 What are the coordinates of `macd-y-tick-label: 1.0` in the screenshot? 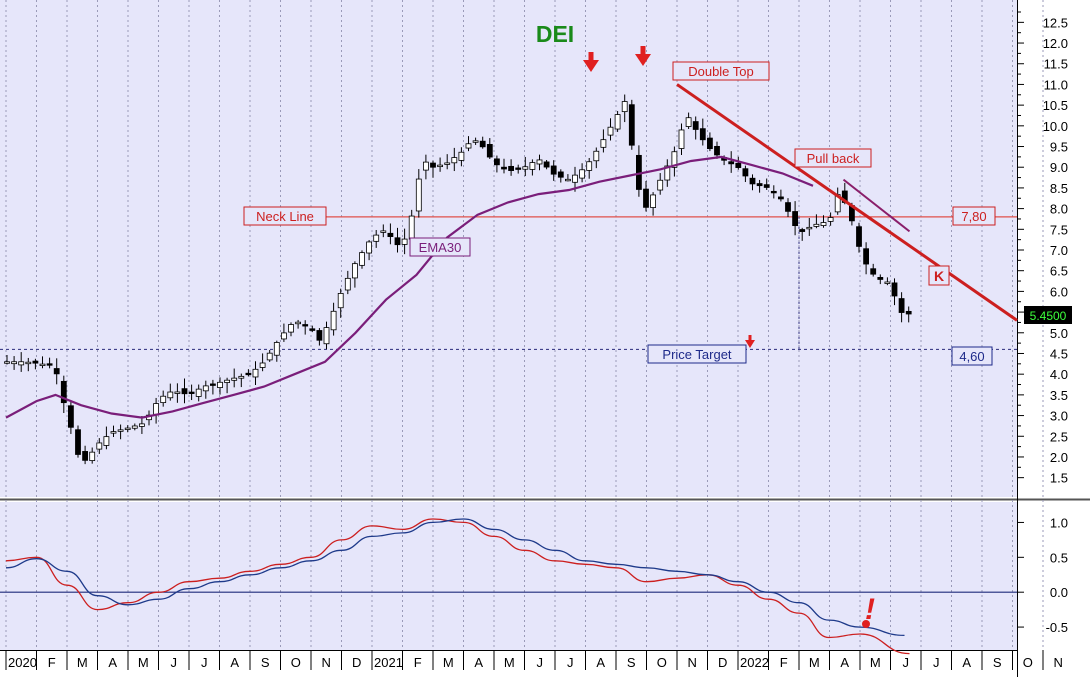 It's located at (1059, 522).